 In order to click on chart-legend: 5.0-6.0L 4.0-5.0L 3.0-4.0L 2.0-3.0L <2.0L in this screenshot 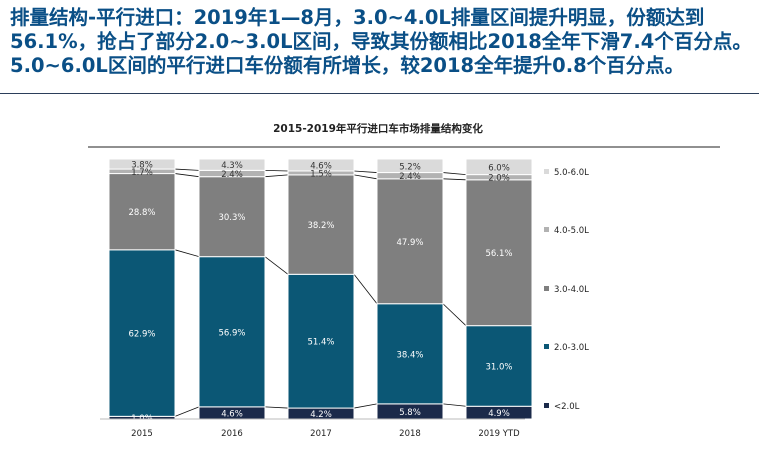, I will do `click(566, 290)`.